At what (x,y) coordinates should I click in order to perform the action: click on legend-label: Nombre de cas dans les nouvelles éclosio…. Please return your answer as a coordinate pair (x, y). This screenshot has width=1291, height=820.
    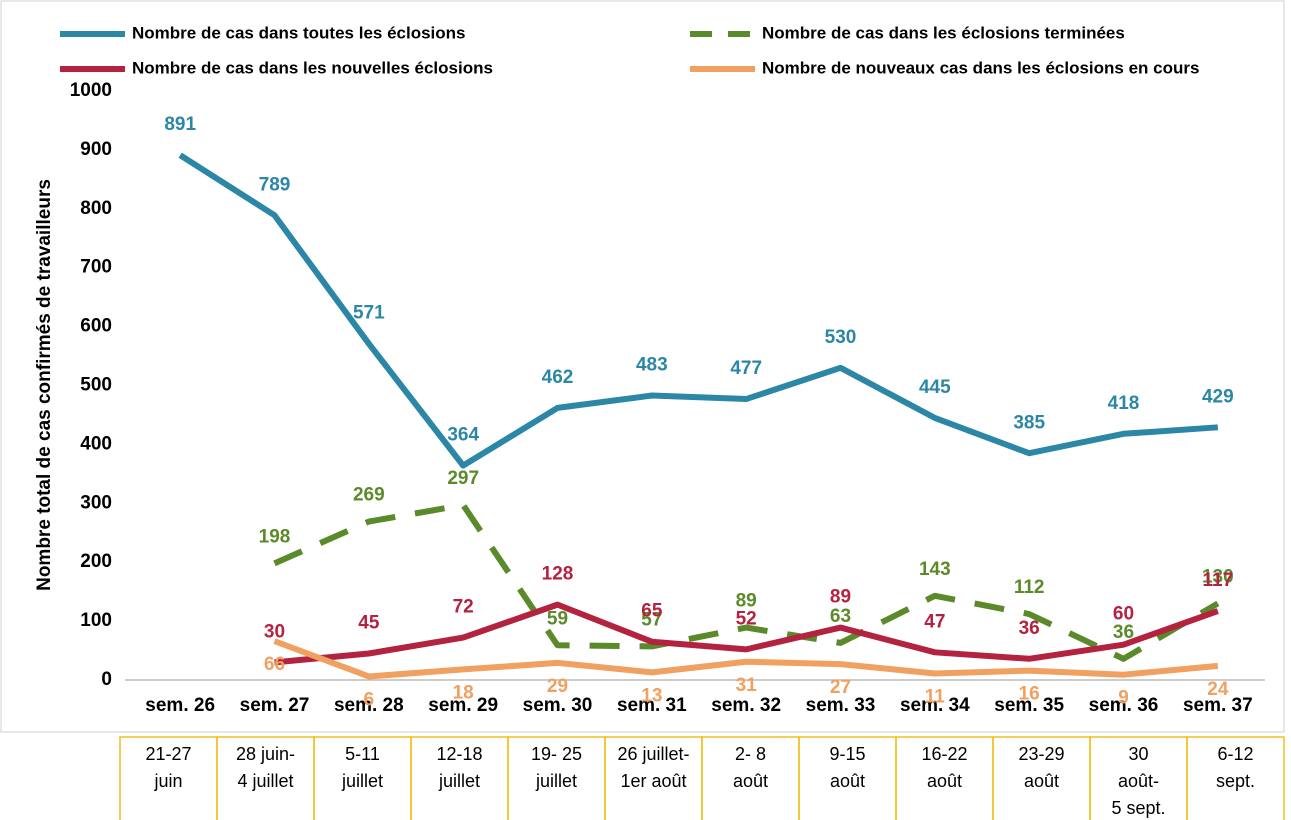
    Looking at the image, I should click on (312, 67).